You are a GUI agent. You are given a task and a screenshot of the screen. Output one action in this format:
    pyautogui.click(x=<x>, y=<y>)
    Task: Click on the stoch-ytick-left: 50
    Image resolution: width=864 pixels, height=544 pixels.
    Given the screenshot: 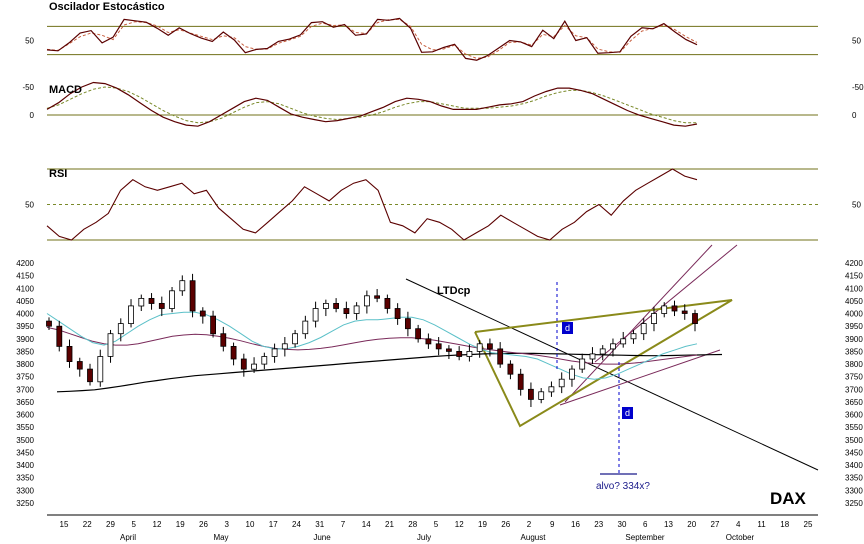 What is the action you would take?
    pyautogui.click(x=29, y=41)
    